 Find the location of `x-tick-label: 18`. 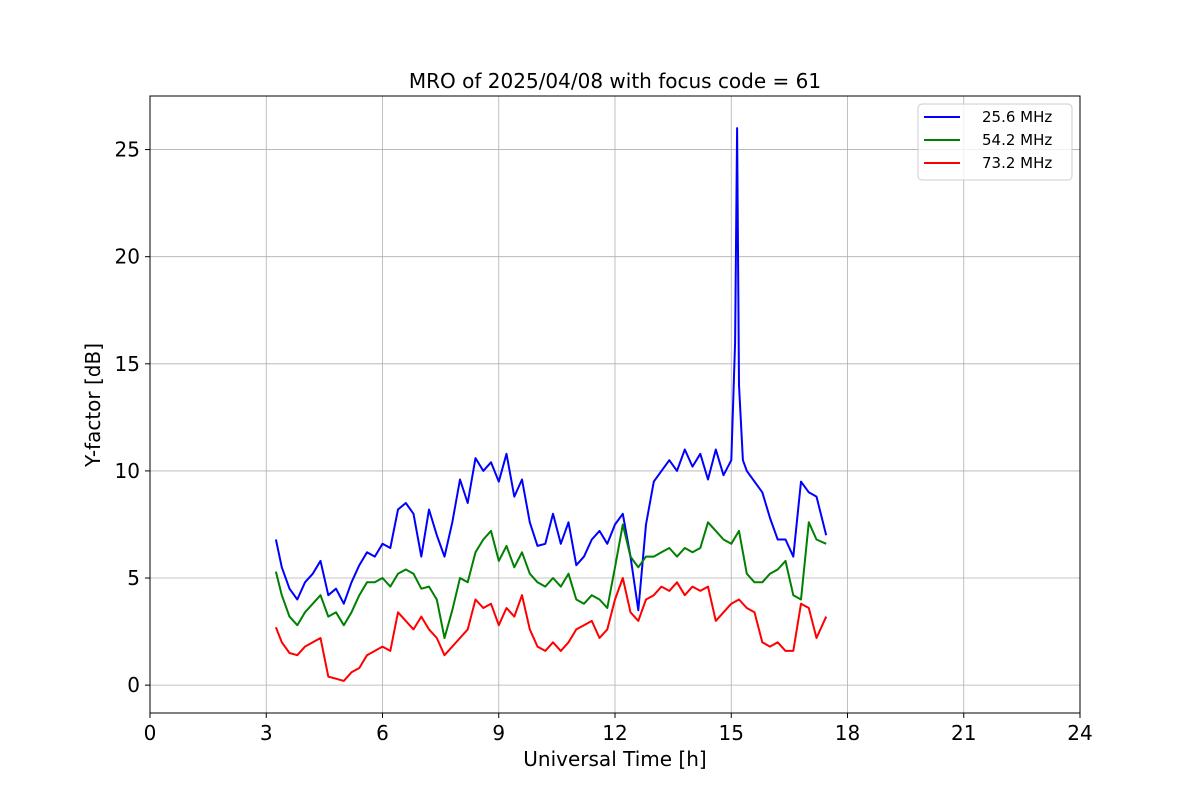

x-tick-label: 18 is located at coordinates (847, 733).